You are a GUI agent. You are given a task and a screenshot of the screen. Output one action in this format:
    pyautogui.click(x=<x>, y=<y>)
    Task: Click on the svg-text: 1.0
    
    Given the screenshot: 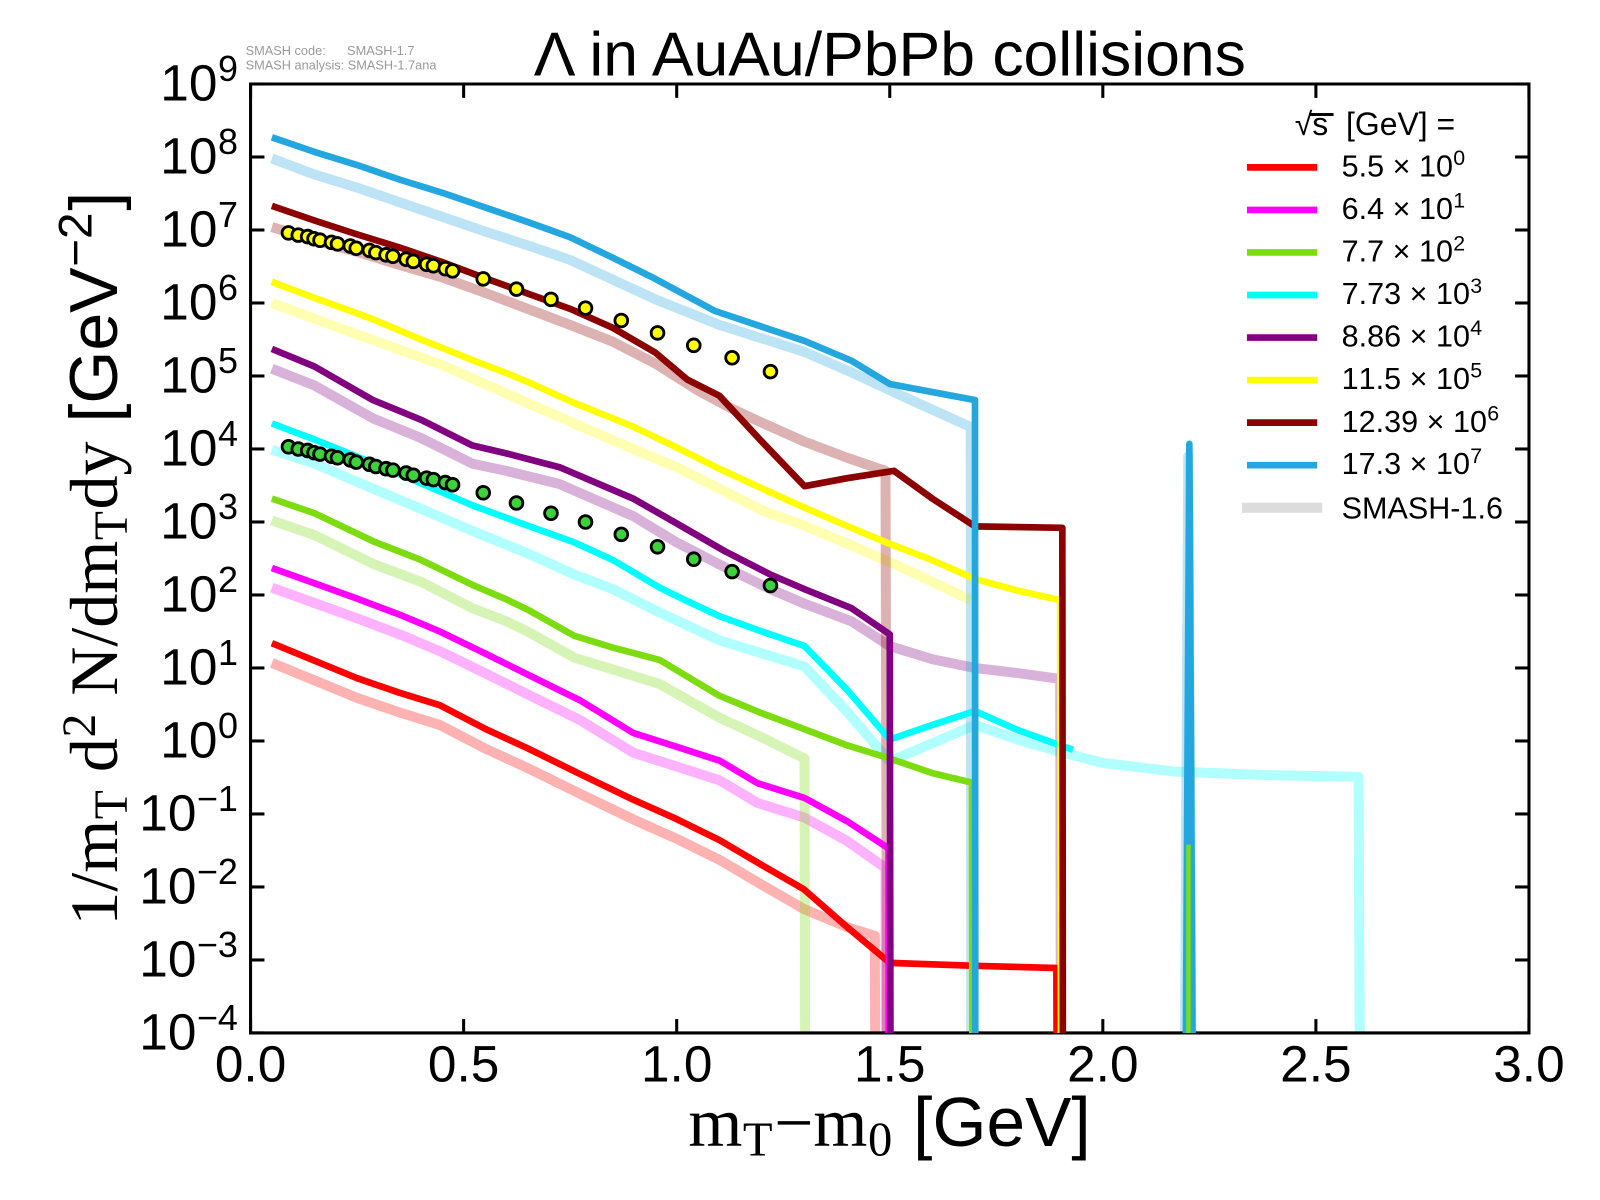 What is the action you would take?
    pyautogui.click(x=676, y=1063)
    